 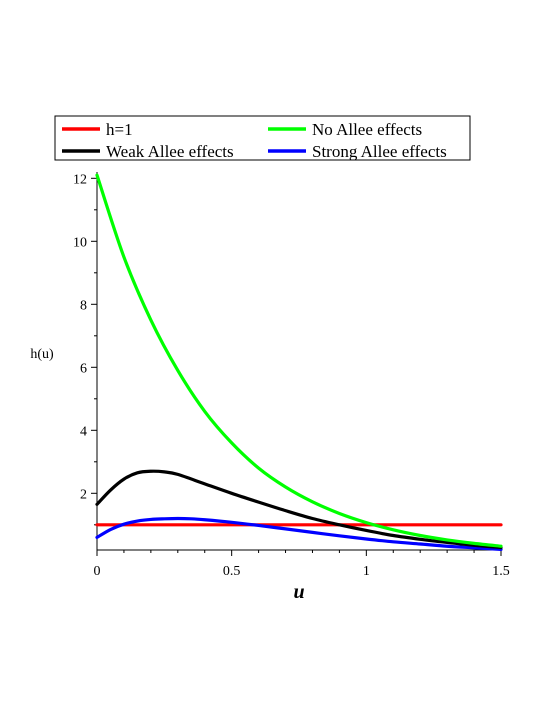 I want to click on x-tick-label: 0.5, so click(x=232, y=571).